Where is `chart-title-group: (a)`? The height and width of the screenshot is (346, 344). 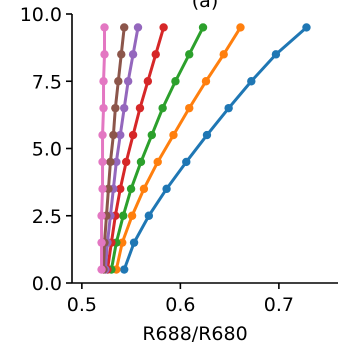
chart-title-group: (a) is located at coordinates (205, 6).